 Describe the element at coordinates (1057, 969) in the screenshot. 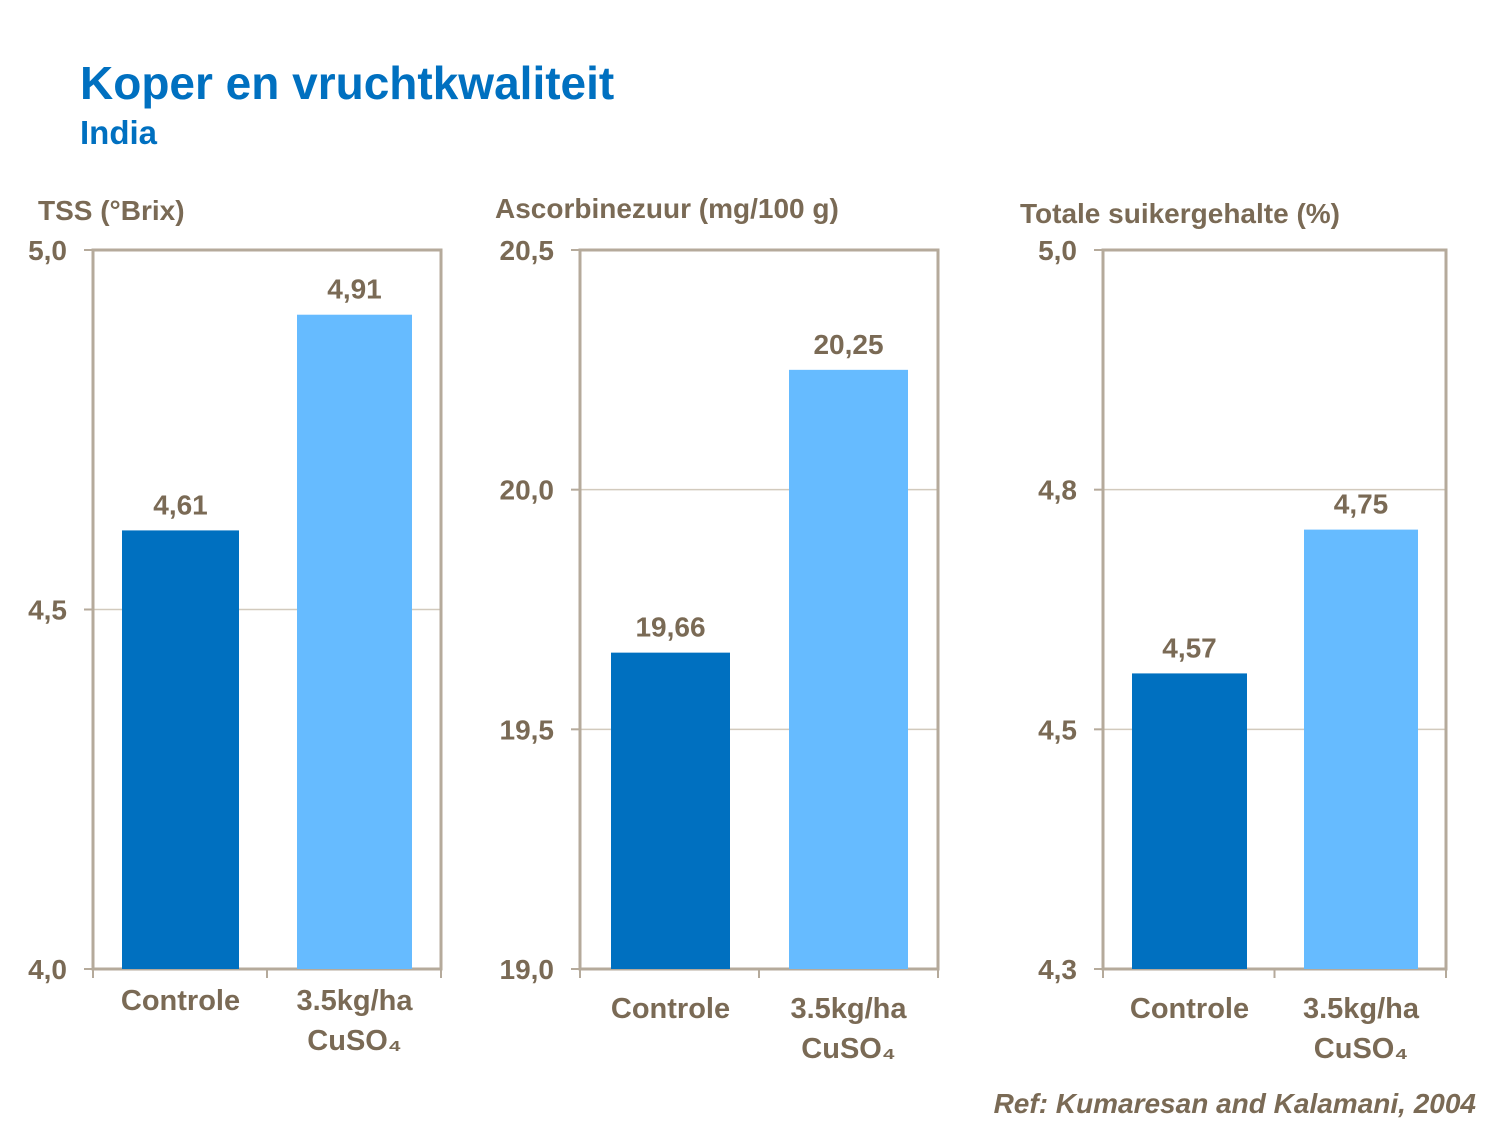

I see `y-tick-label: 4,3` at that location.